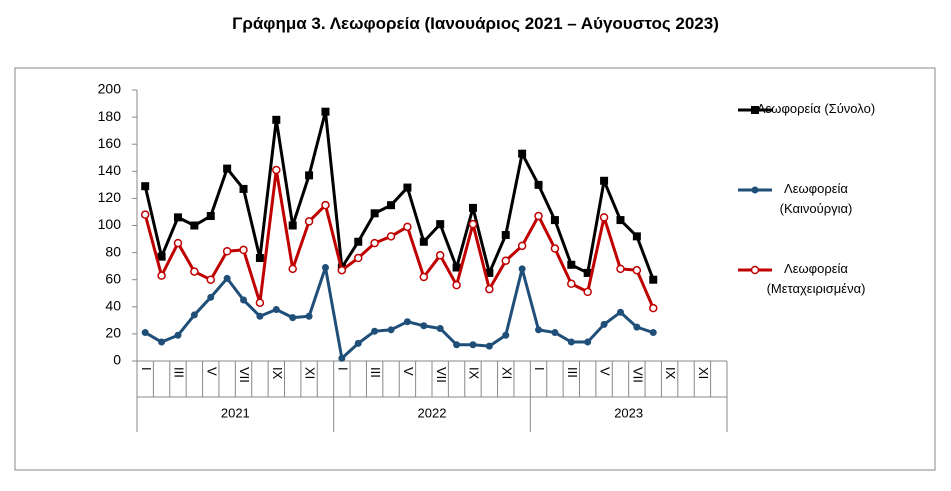  What do you see at coordinates (432, 412) in the screenshot?
I see `year-label: 2022` at bounding box center [432, 412].